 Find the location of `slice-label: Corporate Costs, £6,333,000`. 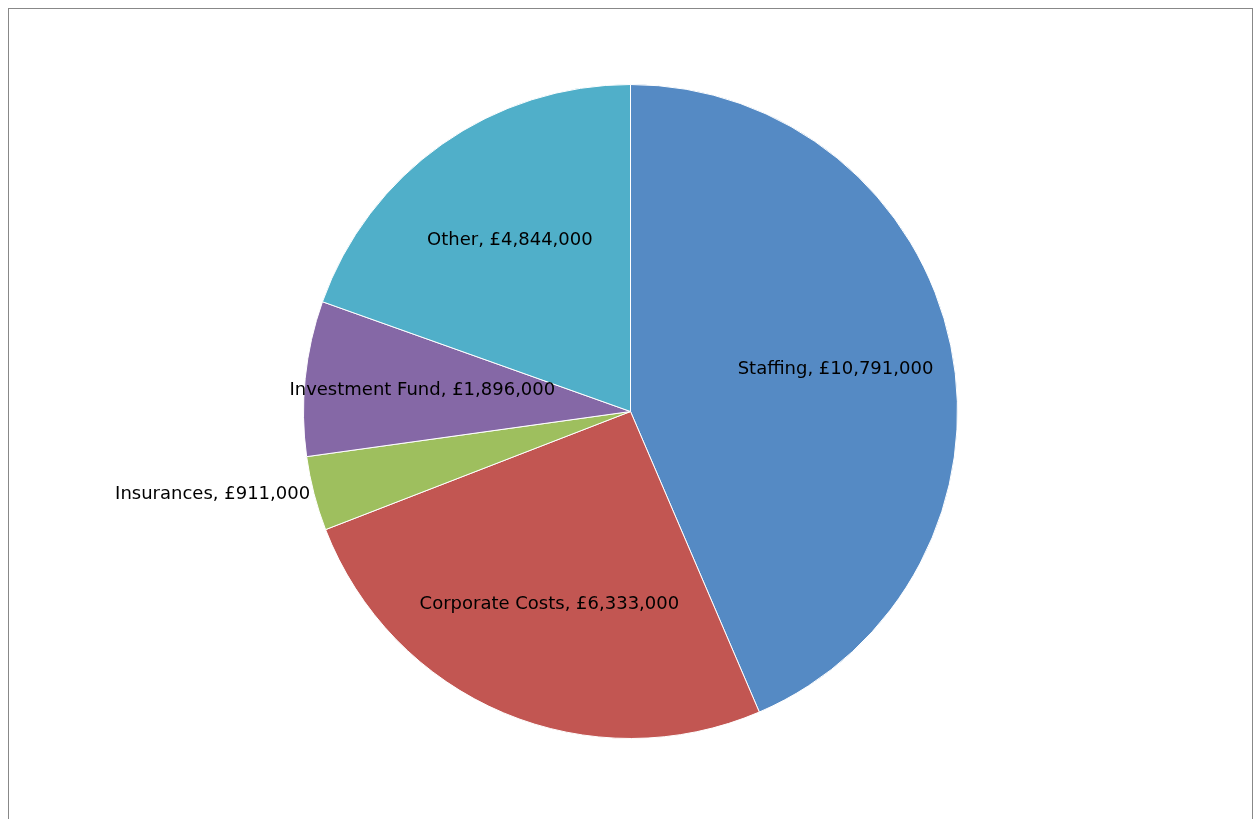

slice-label: Corporate Costs, £6,333,000 is located at coordinates (549, 603).